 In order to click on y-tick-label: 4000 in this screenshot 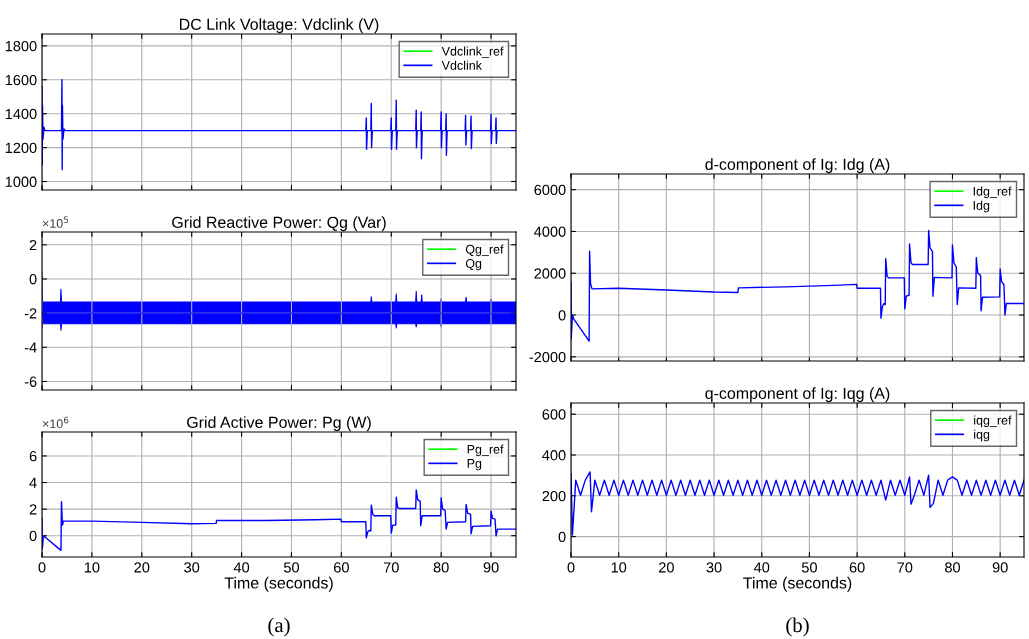, I will do `click(550, 231)`.